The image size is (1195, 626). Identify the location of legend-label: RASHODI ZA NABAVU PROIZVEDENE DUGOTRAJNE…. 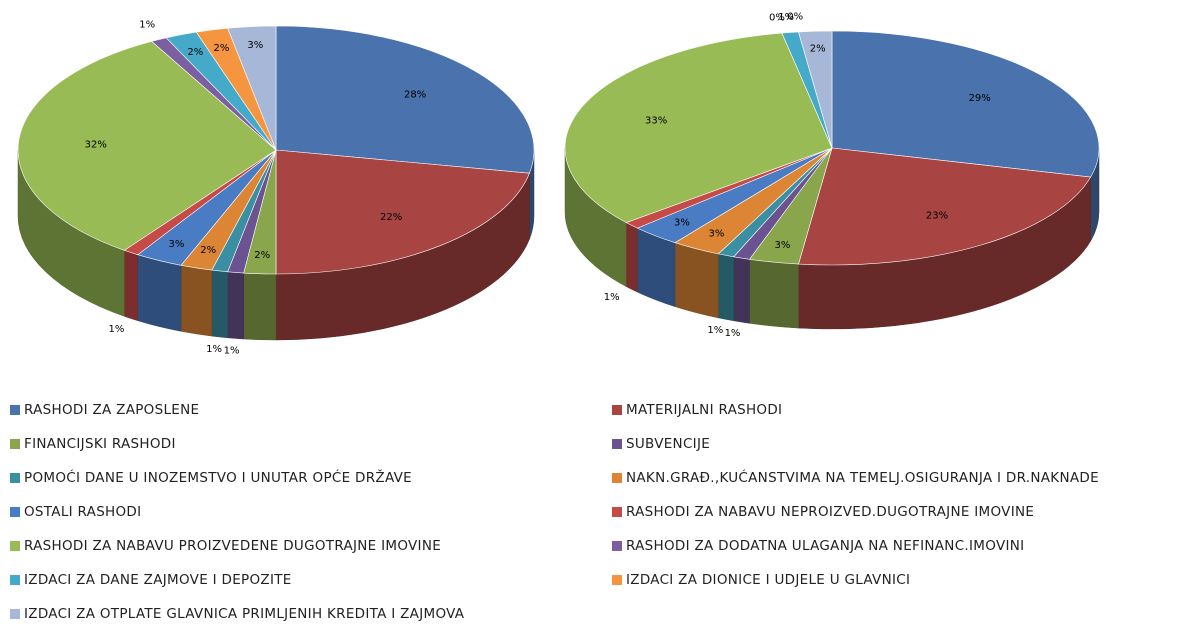
(232, 546).